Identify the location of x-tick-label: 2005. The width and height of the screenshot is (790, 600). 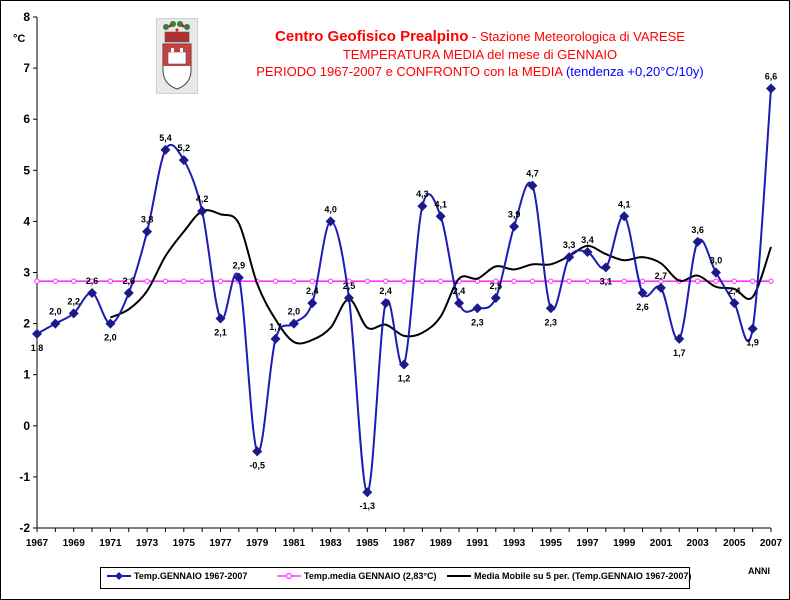
(734, 543).